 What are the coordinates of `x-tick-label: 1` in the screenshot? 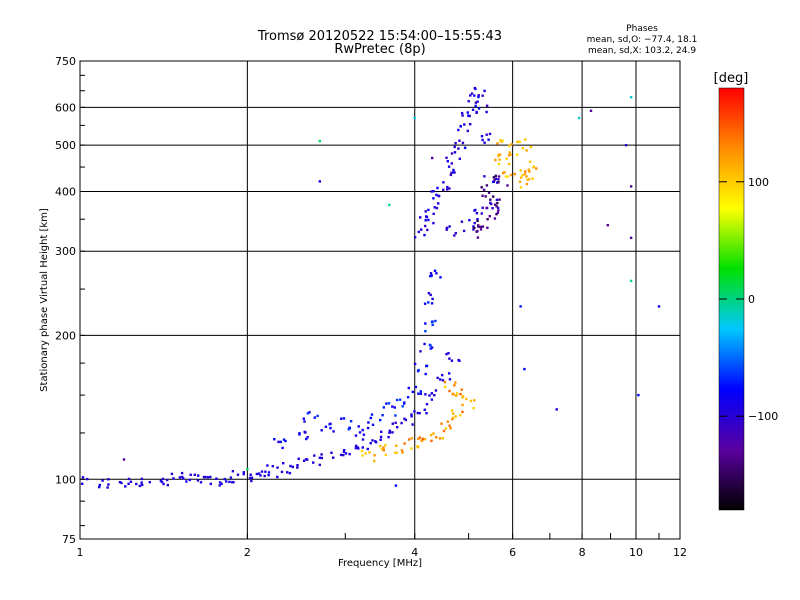 It's located at (80, 552).